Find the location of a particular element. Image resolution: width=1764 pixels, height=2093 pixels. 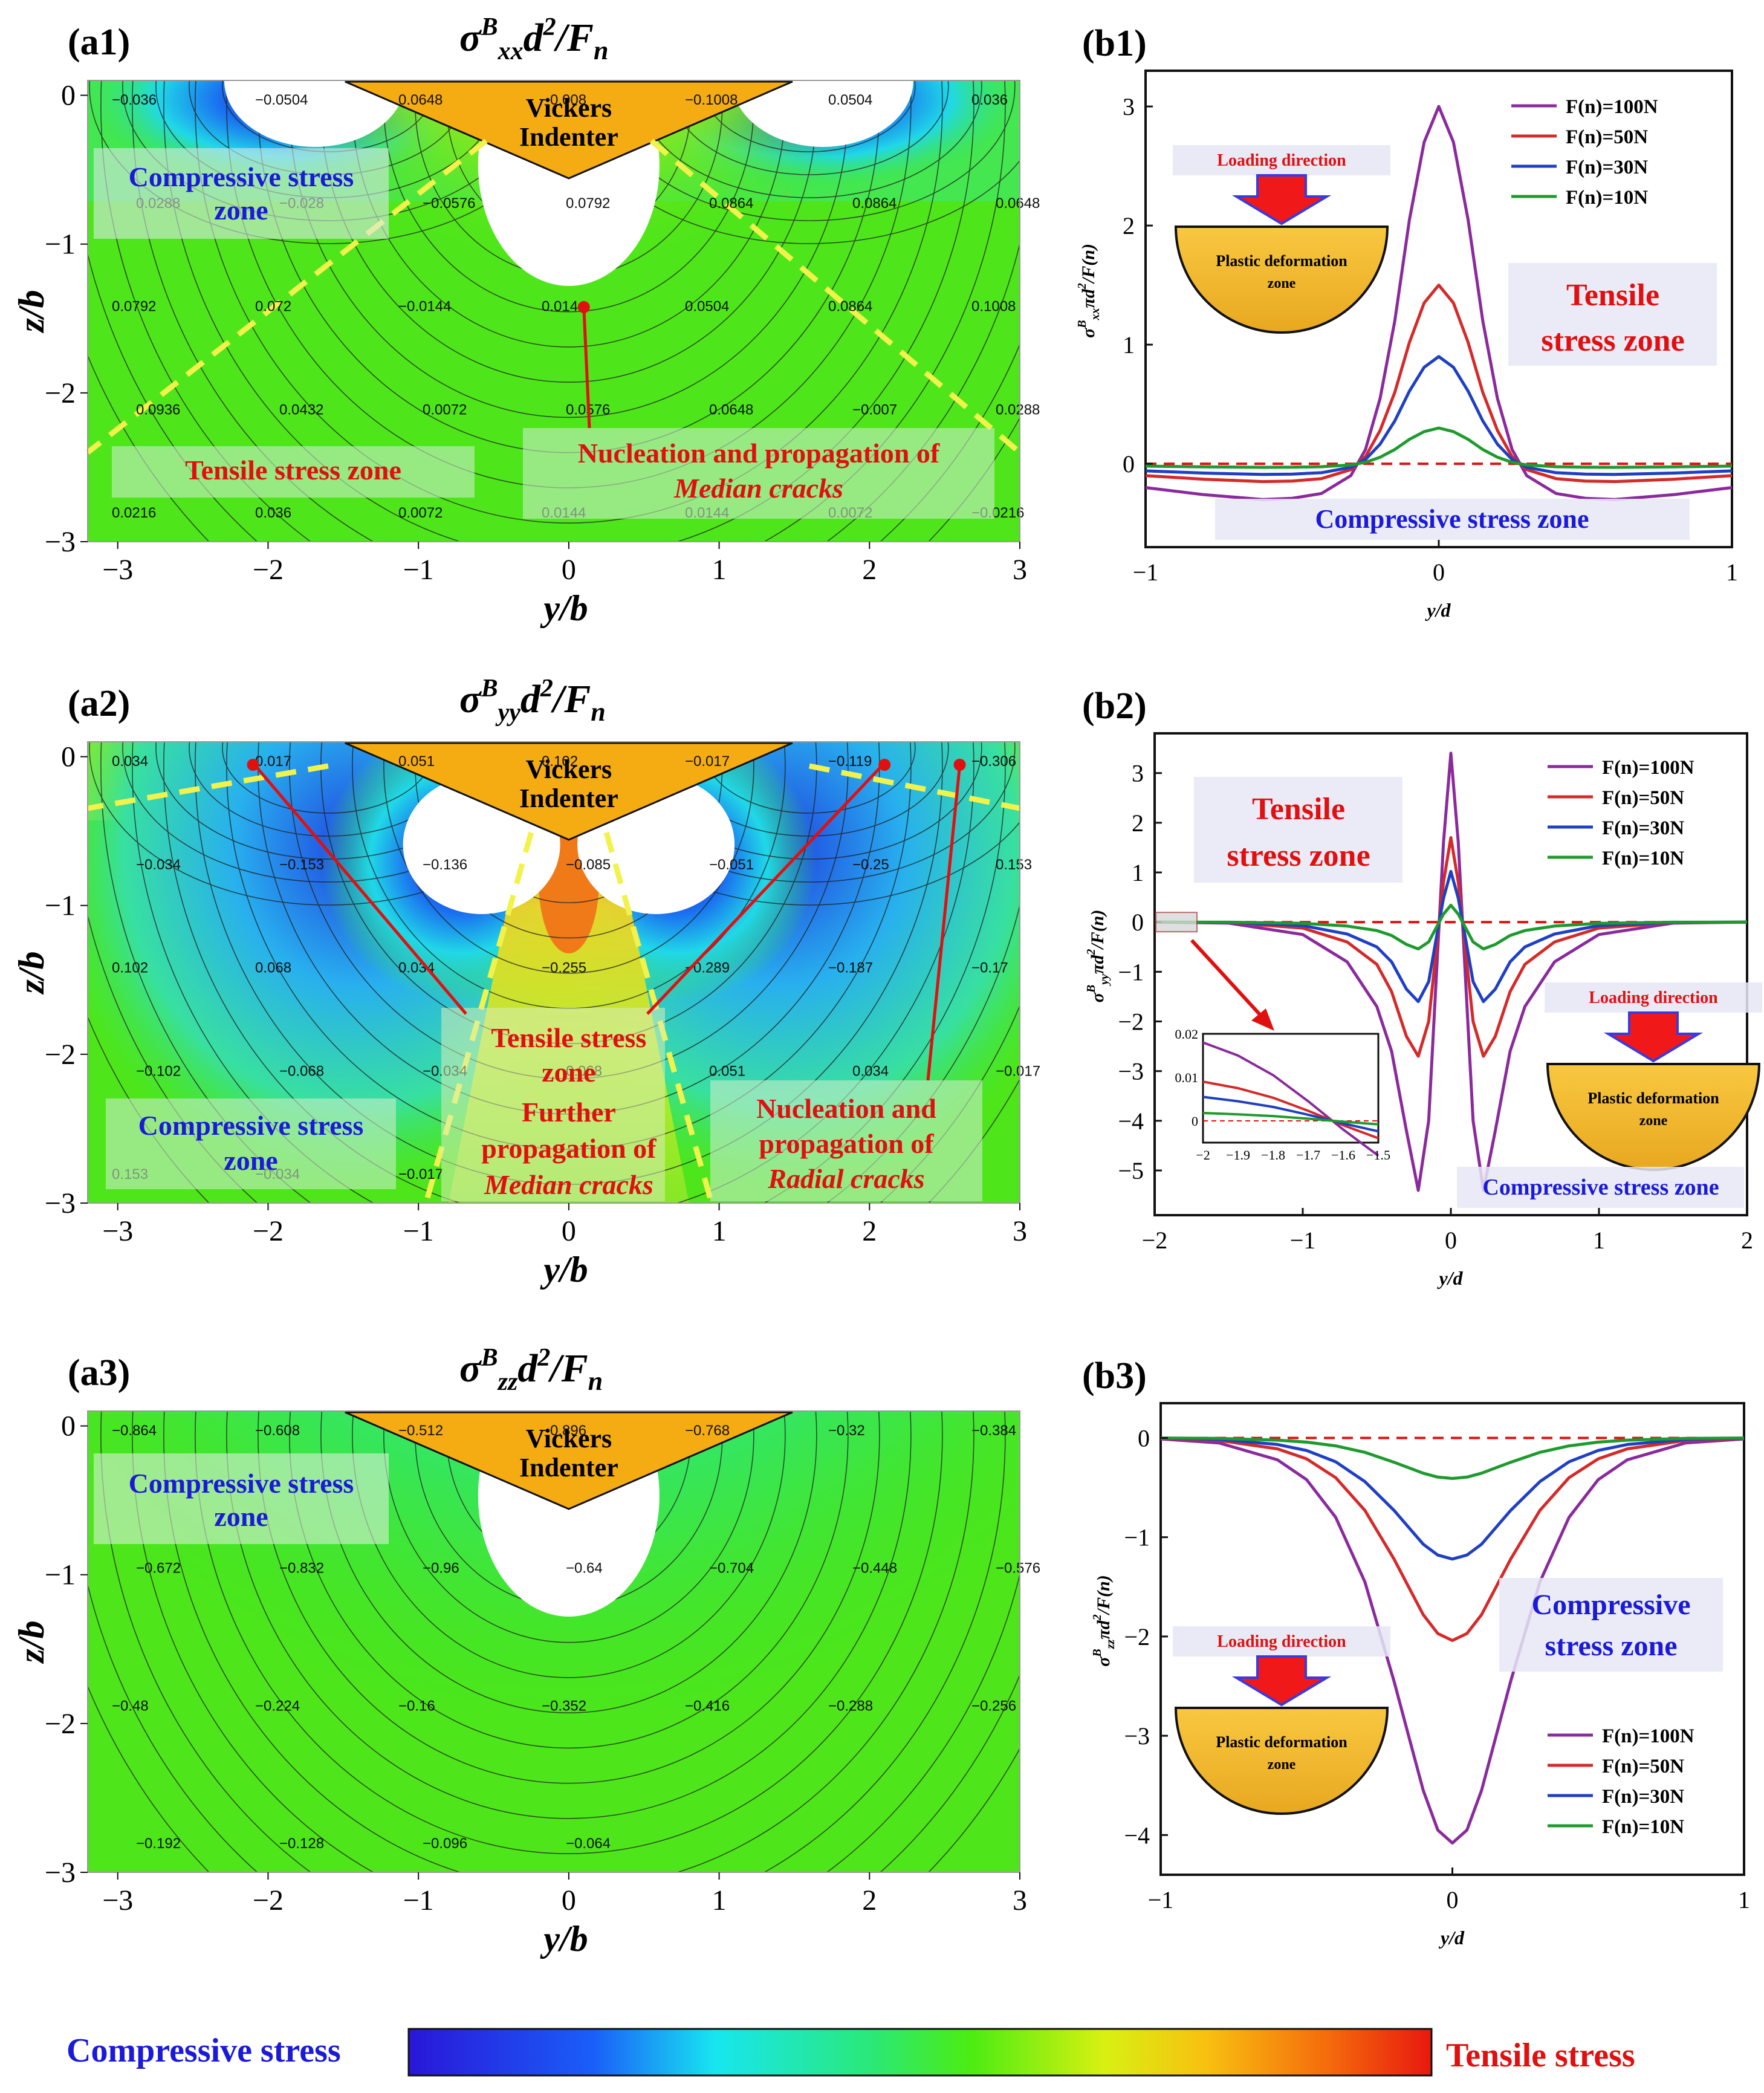

x-tick-label: 0 is located at coordinates (1439, 572).